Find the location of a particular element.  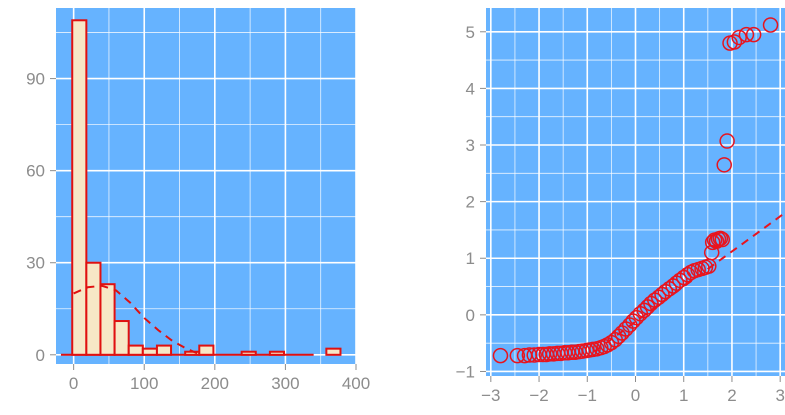

x-tick-label: 3 is located at coordinates (779, 395).